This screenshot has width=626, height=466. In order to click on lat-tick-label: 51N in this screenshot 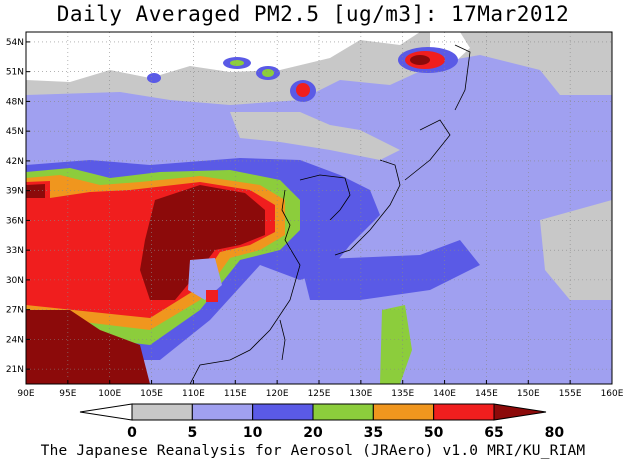, I will do `click(15, 73)`.